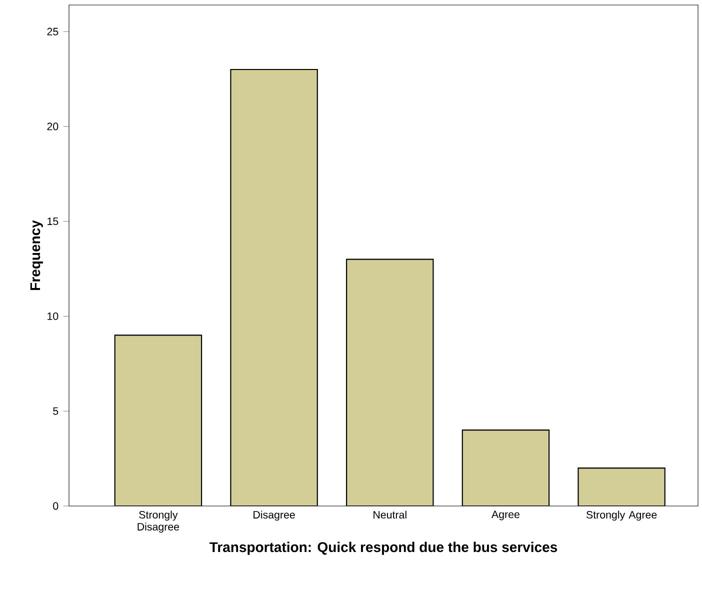 The width and height of the screenshot is (702, 589). What do you see at coordinates (53, 316) in the screenshot?
I see `y-tick-label: 10` at bounding box center [53, 316].